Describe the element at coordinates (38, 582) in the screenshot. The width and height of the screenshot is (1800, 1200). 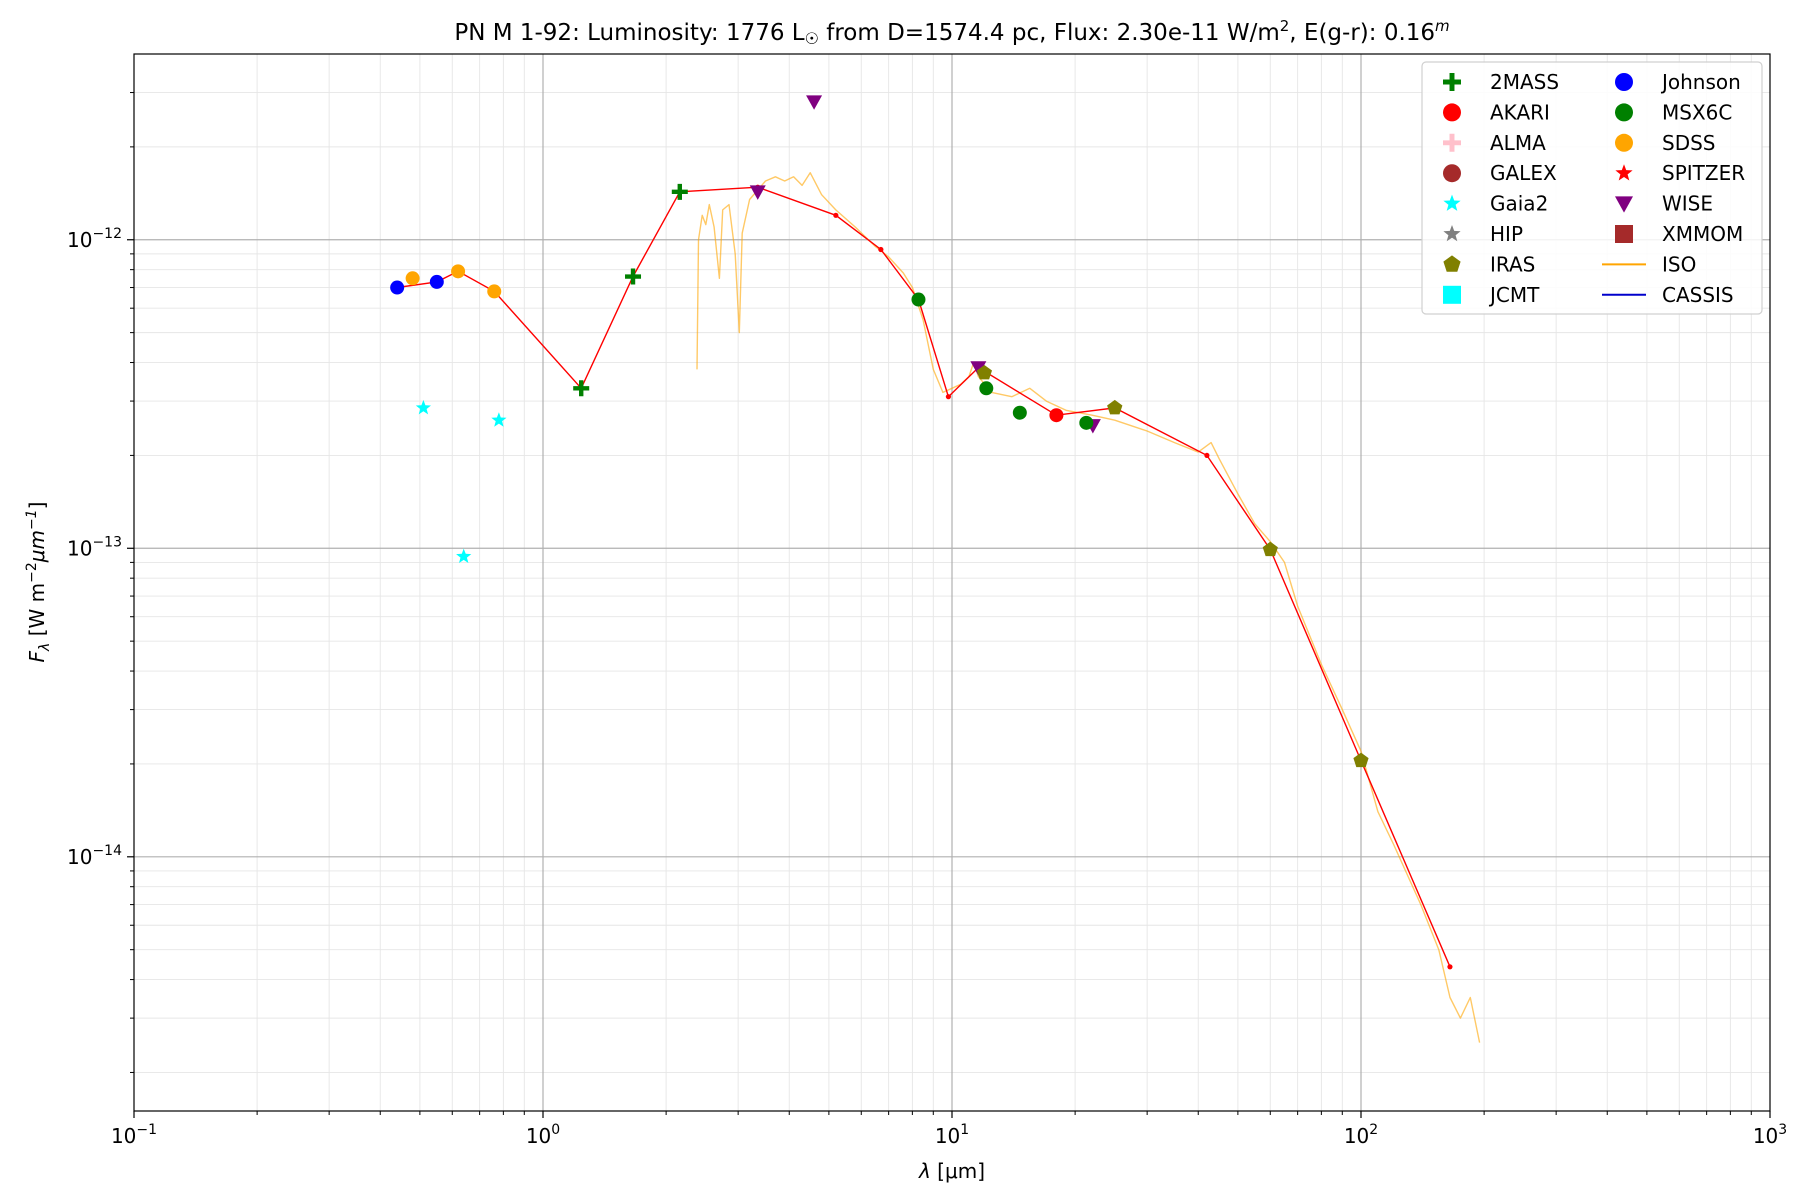
I see `y-axis-label: Fλ [W m−2μm−1]` at that location.